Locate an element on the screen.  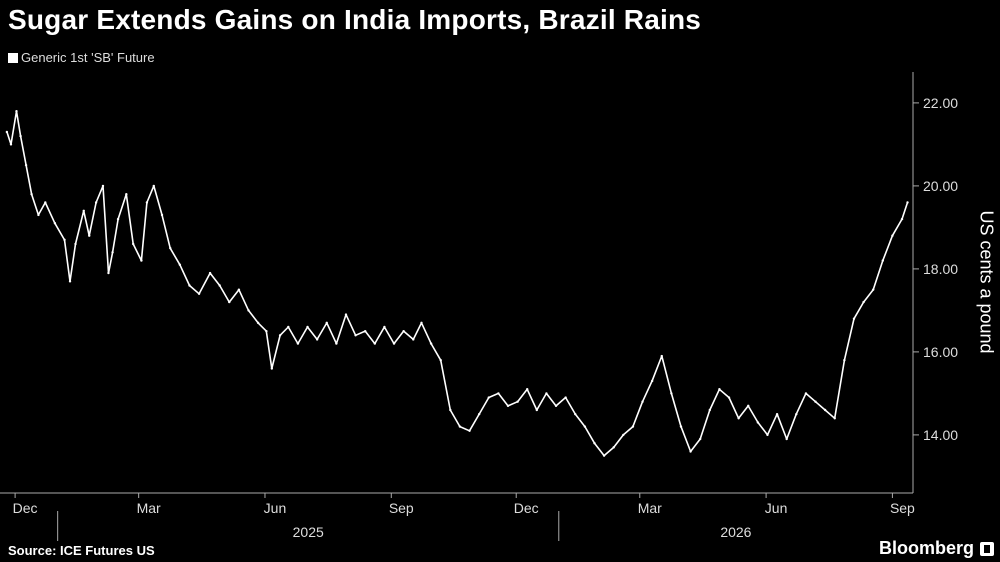
y-tick-label: 18.00 is located at coordinates (940, 269).